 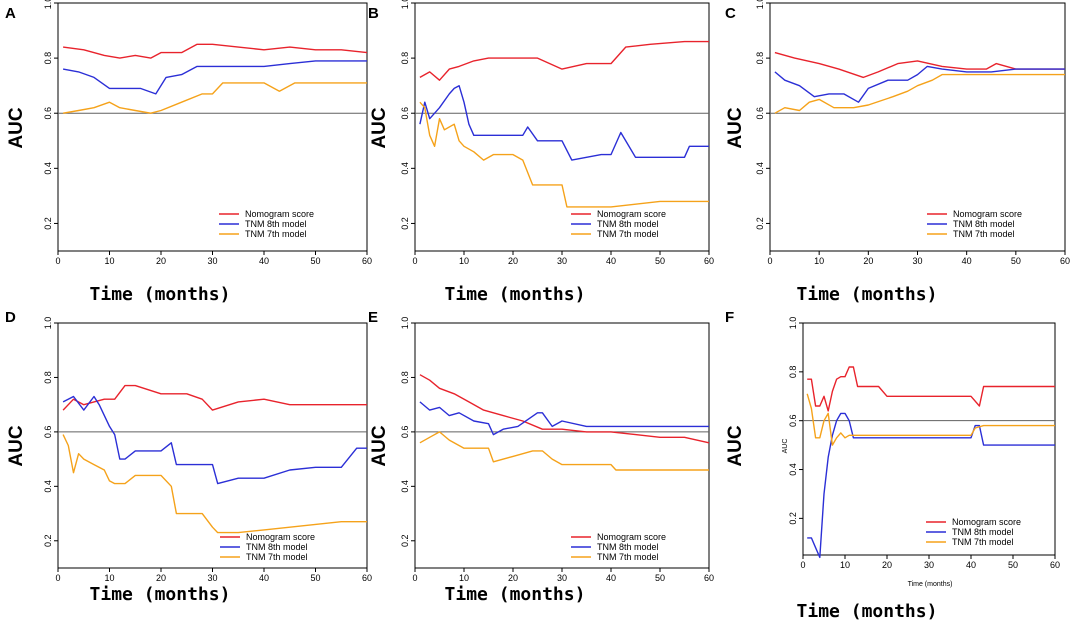 What do you see at coordinates (10, 13) in the screenshot?
I see `panel-label: A` at bounding box center [10, 13].